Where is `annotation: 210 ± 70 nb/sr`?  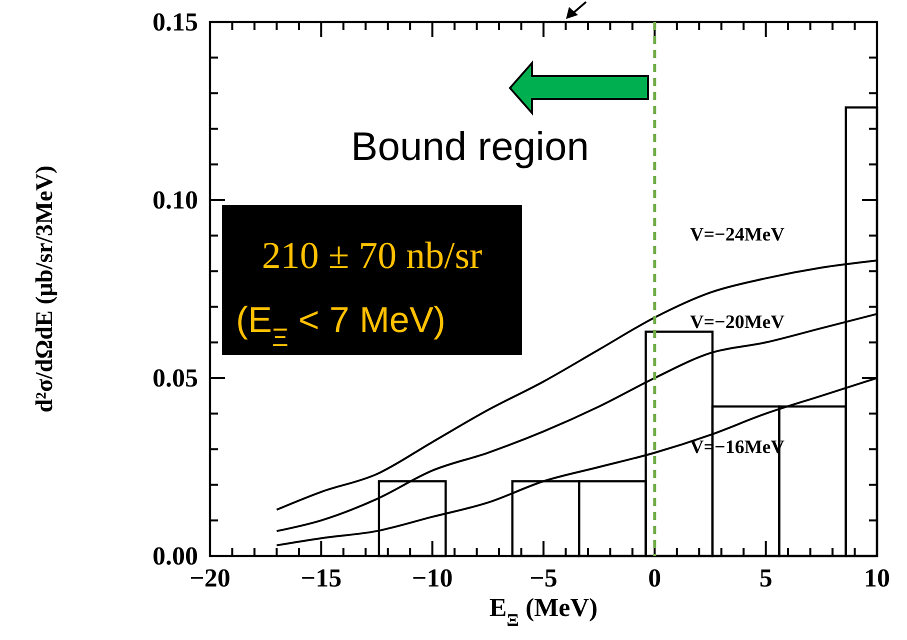 annotation: 210 ± 70 nb/sr is located at coordinates (372, 256).